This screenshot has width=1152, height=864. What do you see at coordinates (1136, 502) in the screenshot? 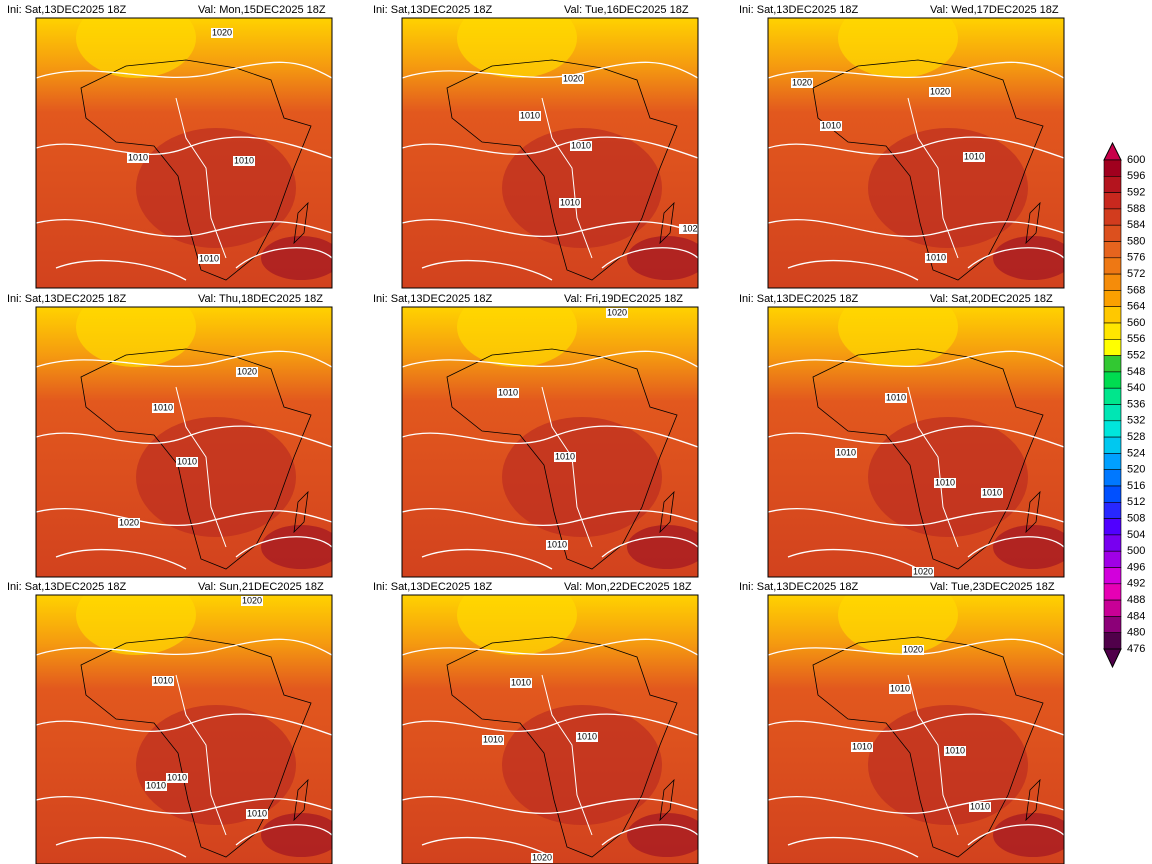
I see `colorbar-label: 512` at bounding box center [1136, 502].